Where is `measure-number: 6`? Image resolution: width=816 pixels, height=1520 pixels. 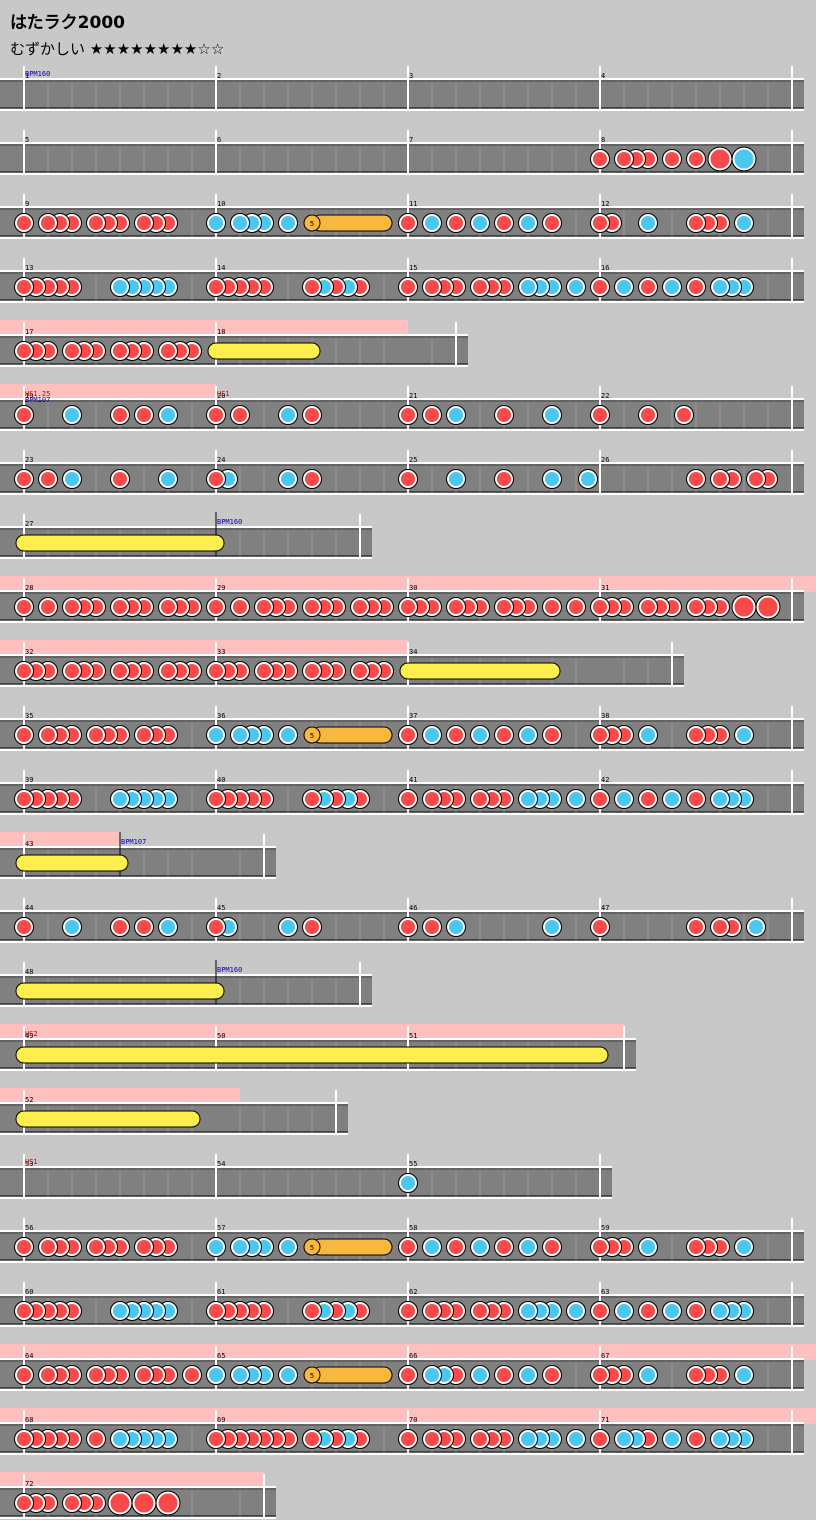 measure-number: 6 is located at coordinates (219, 140).